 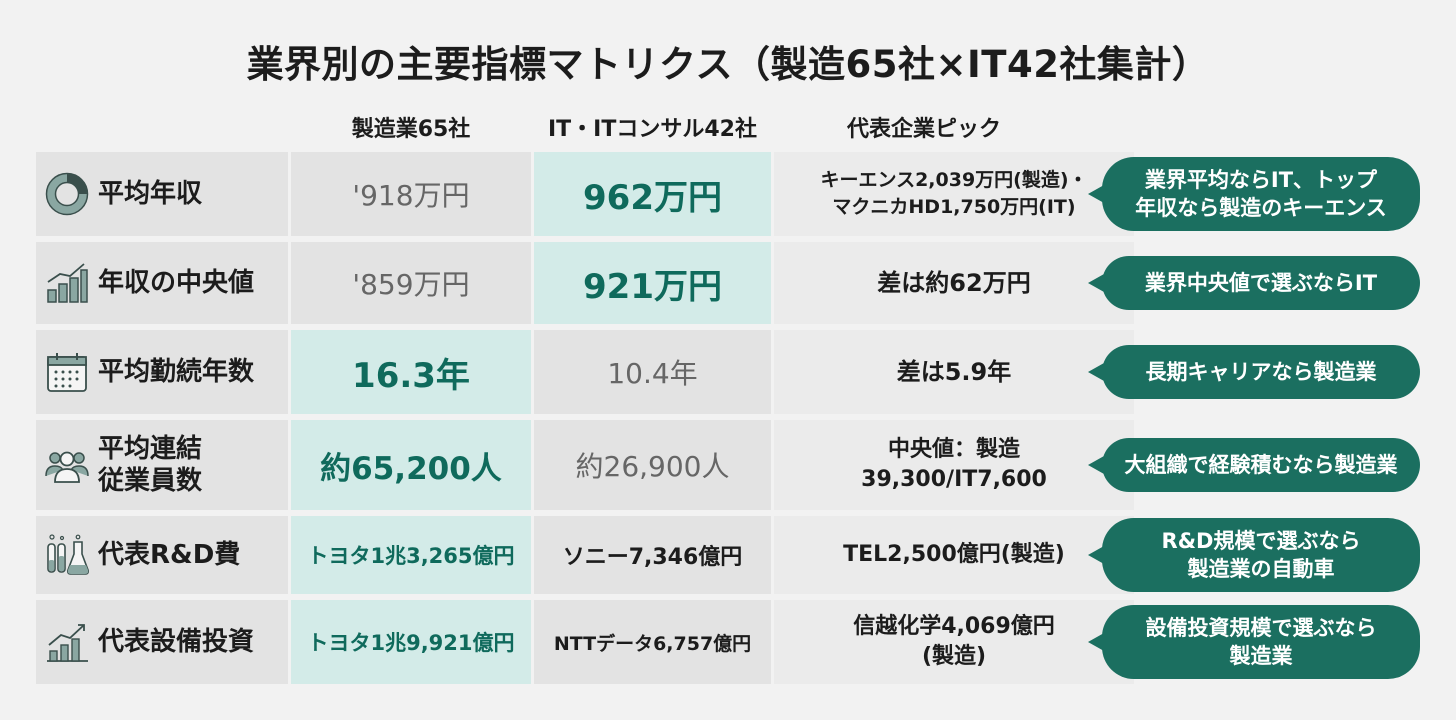 I want to click on recommendation-callout: R&D規模で選ぶなら 製造業の自動車, so click(x=1254, y=555).